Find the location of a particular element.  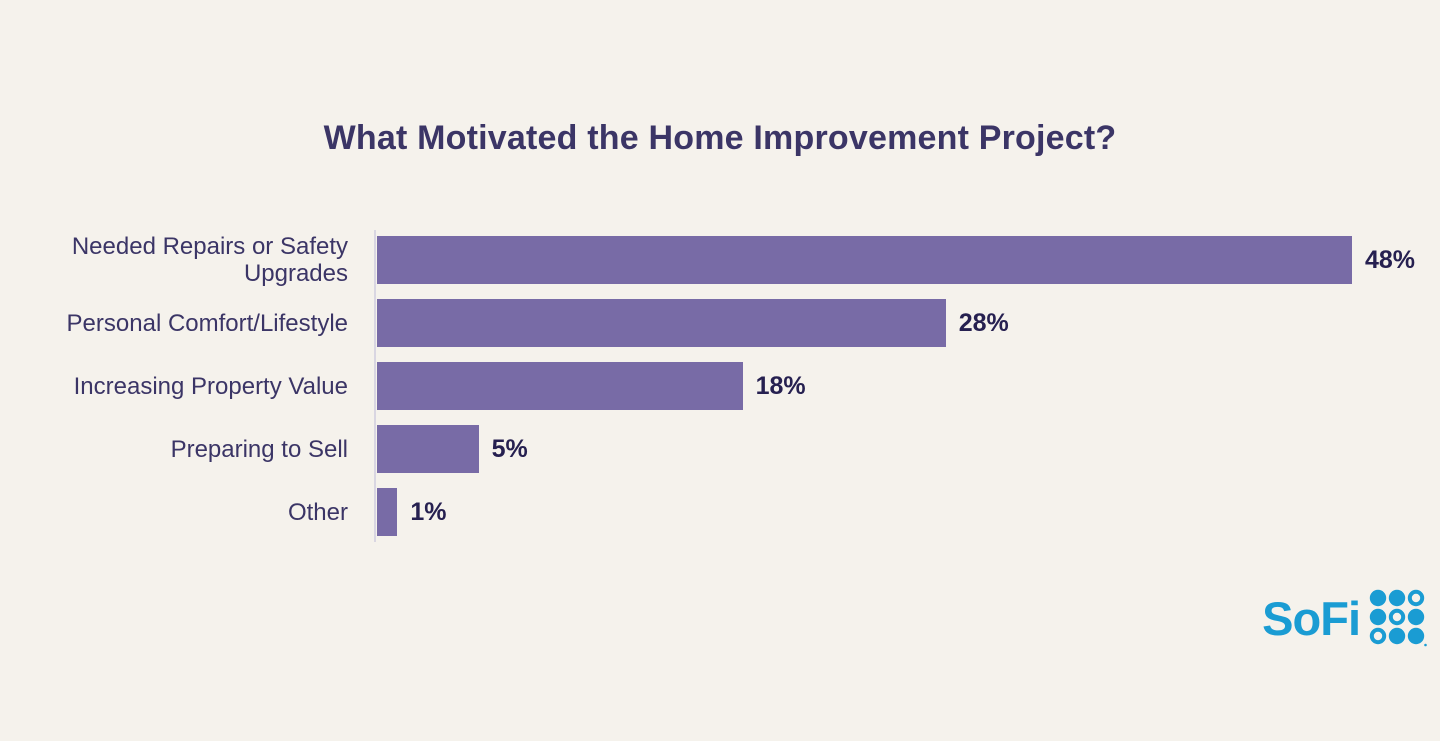

bar-row: Personal Comfort/Lifestyle 28% is located at coordinates (720, 323).